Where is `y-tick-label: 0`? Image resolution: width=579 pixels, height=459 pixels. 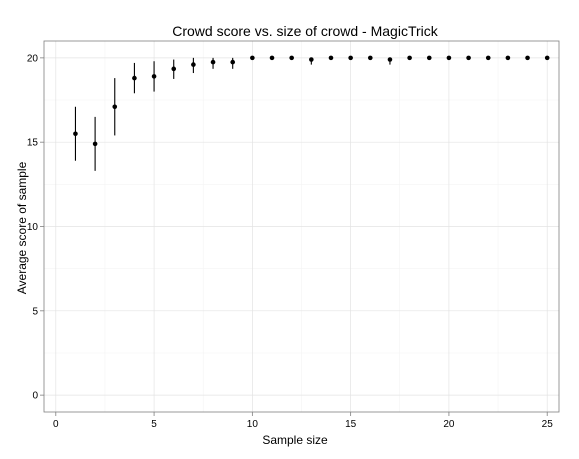 y-tick-label: 0 is located at coordinates (35, 396).